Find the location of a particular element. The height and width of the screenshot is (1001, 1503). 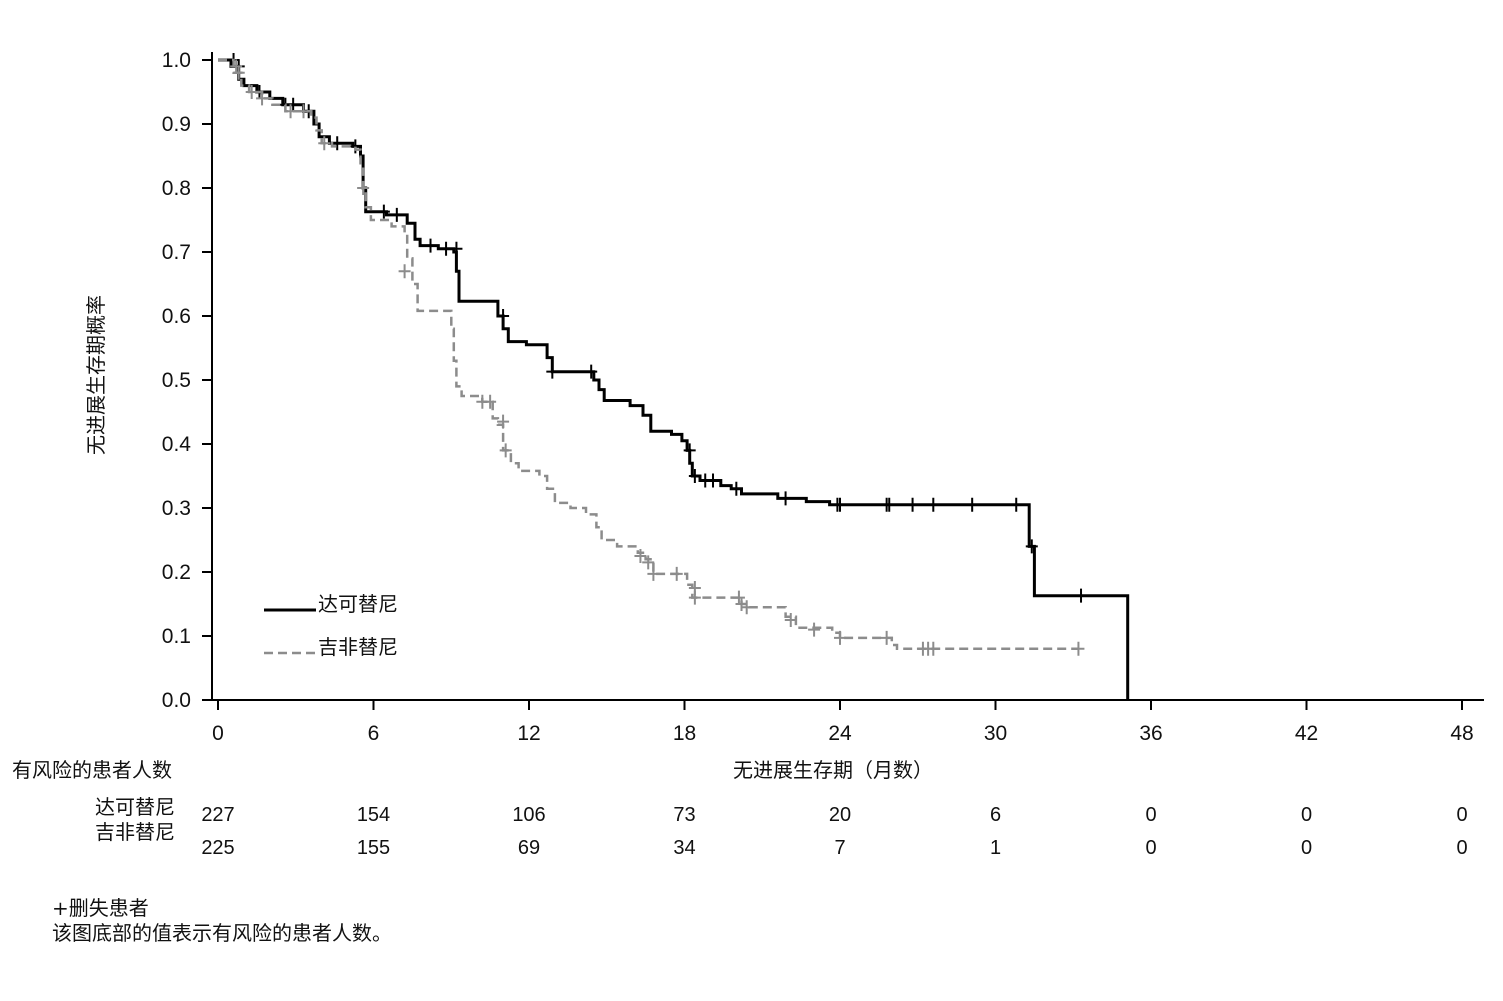

x-tick-label: 42 is located at coordinates (1306, 733).